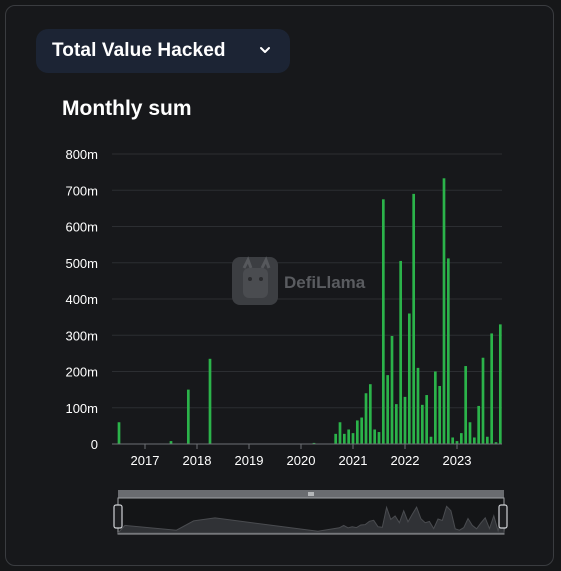 This screenshot has height=571, width=561. What do you see at coordinates (81, 335) in the screenshot?
I see `y-tick-label: 300m` at bounding box center [81, 335].